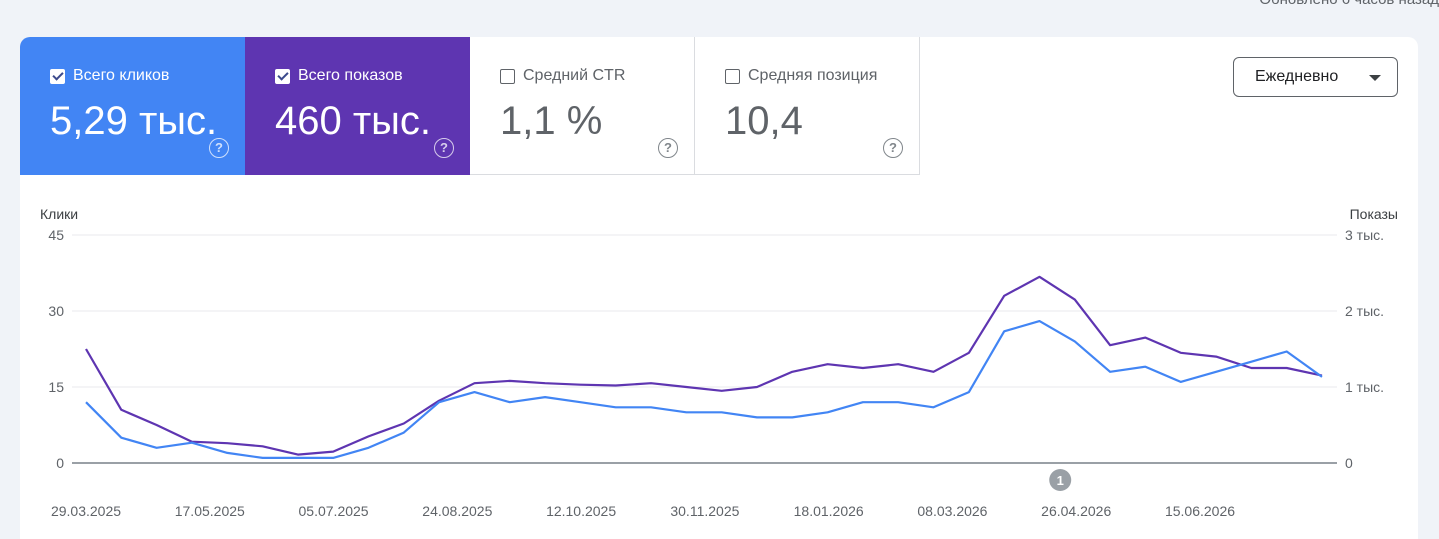  Describe the element at coordinates (1364, 235) in the screenshot. I see `y-tick-right: 3 тыс.` at that location.